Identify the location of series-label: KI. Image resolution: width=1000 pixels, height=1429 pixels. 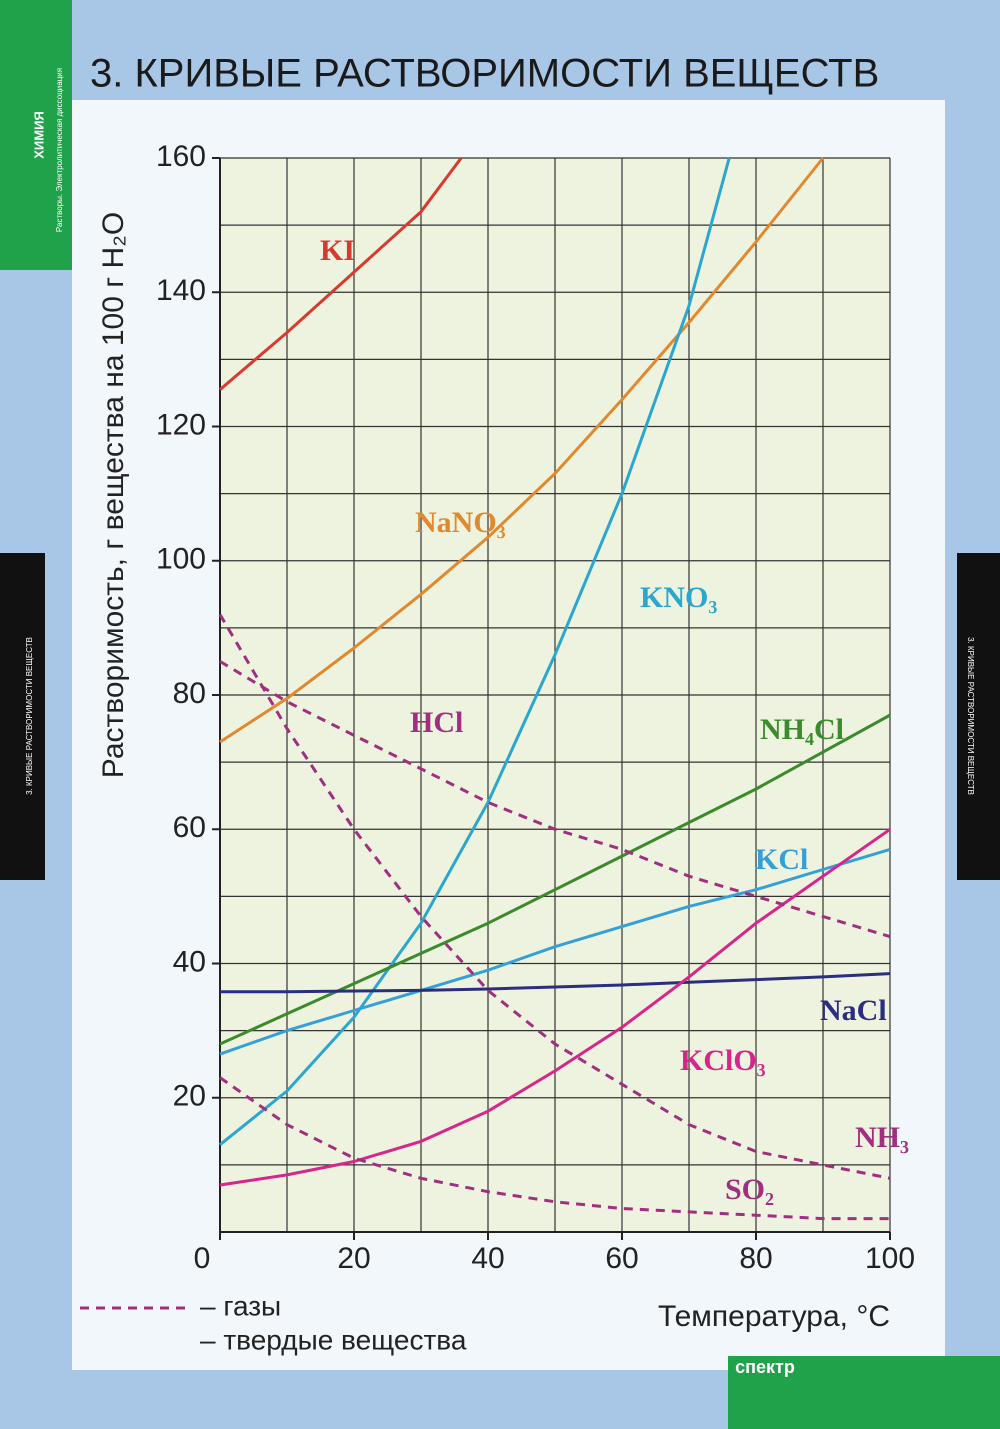
(337, 250).